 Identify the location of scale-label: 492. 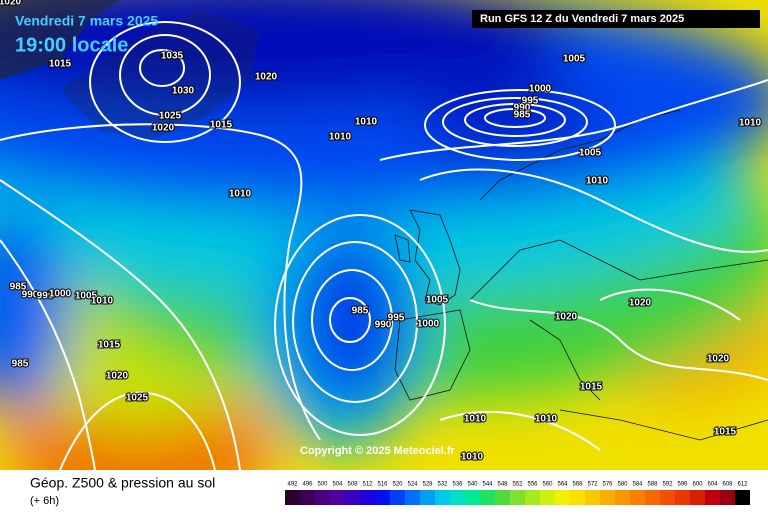
(292, 485).